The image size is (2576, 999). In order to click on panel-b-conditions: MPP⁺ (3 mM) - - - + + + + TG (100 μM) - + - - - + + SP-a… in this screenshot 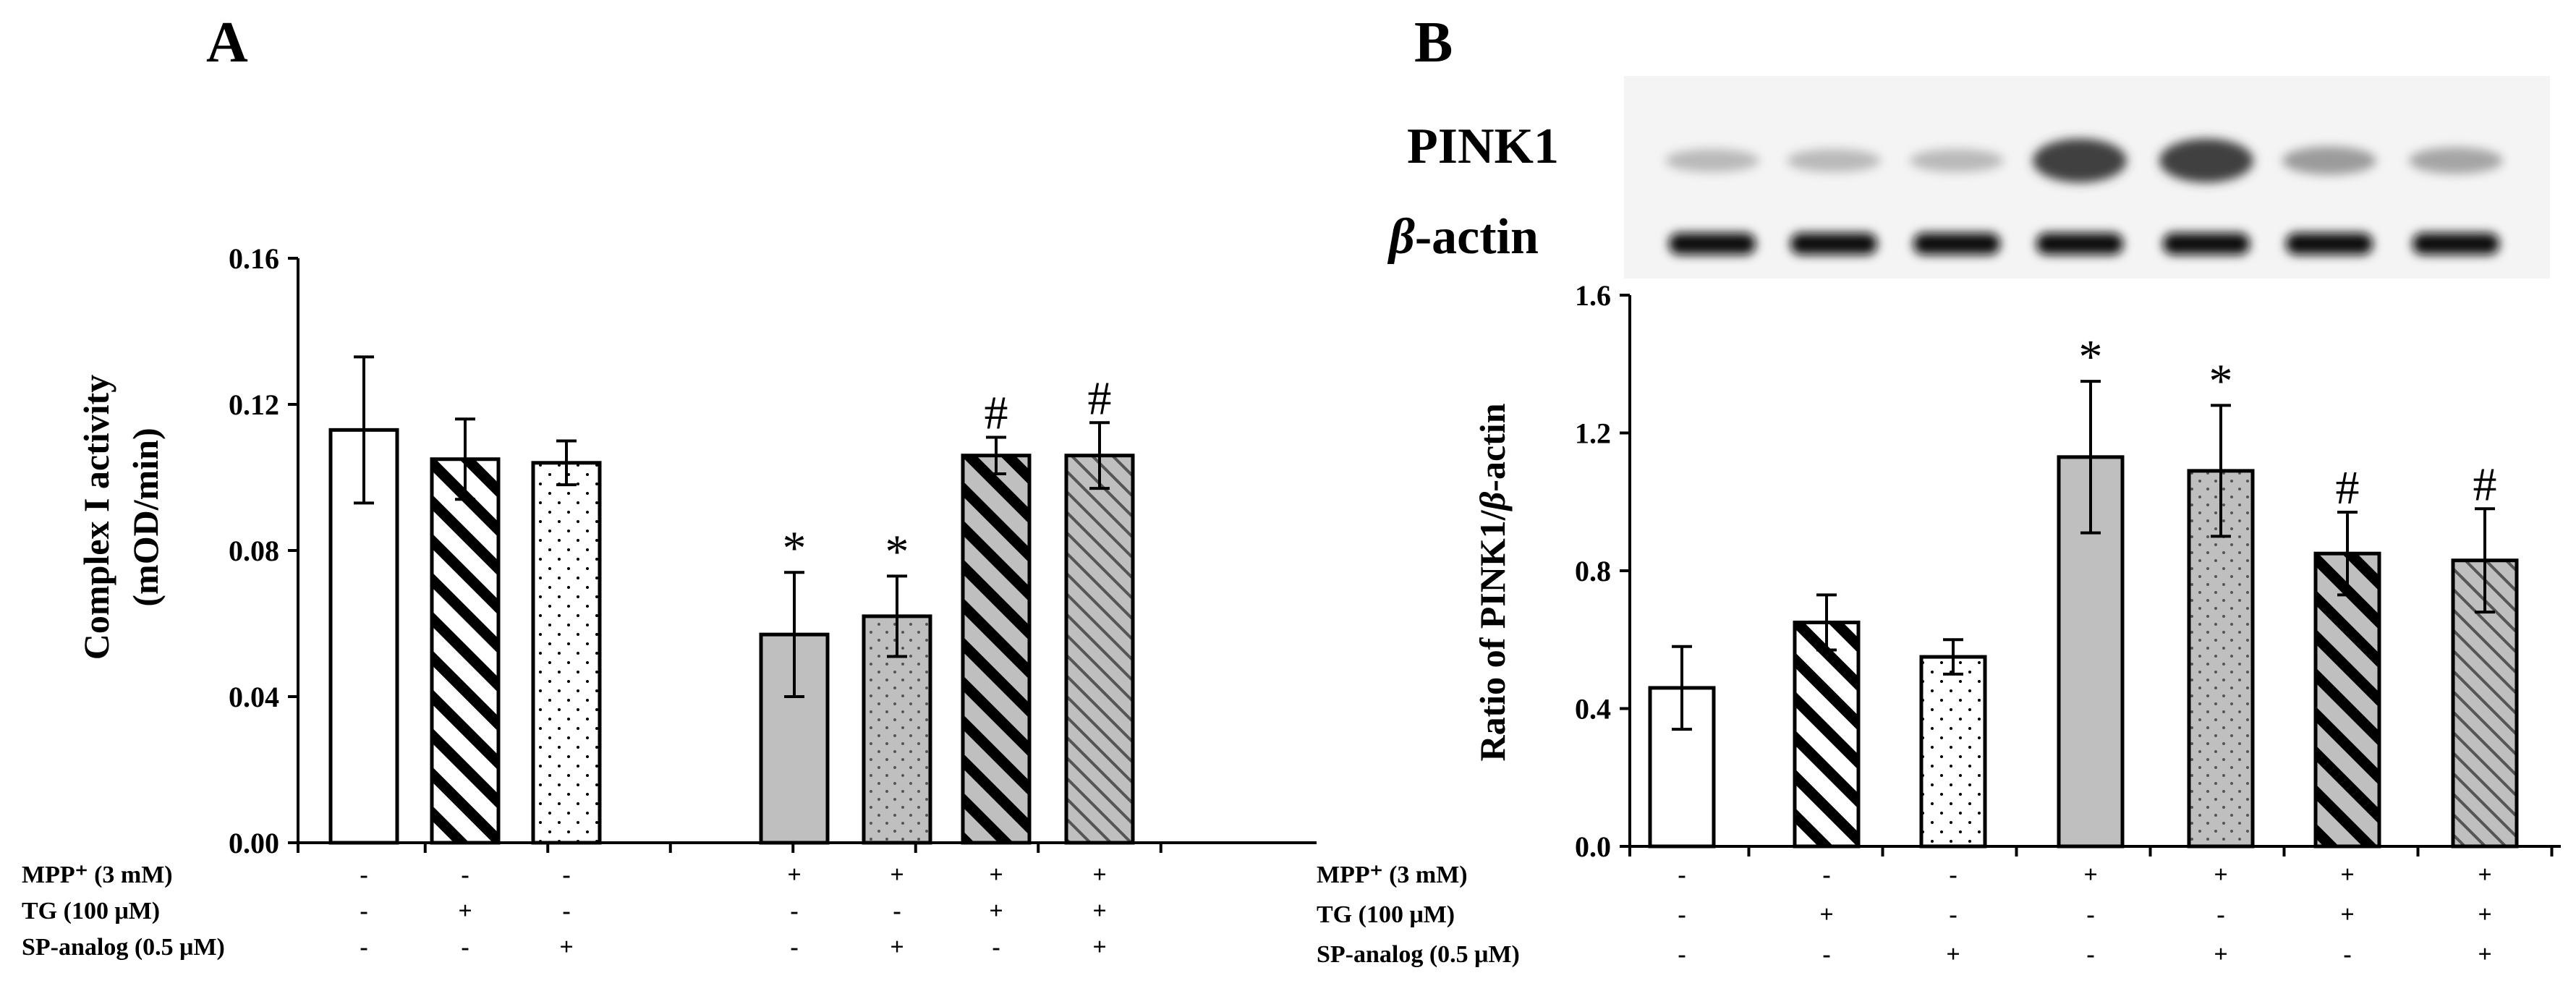, I will do `click(1904, 915)`.